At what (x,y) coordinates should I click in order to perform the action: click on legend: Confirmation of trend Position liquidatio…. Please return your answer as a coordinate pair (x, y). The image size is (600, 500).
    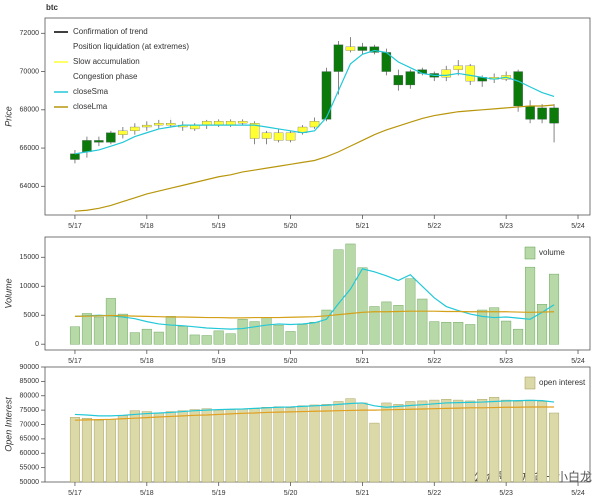
    Looking at the image, I should click on (130, 72).